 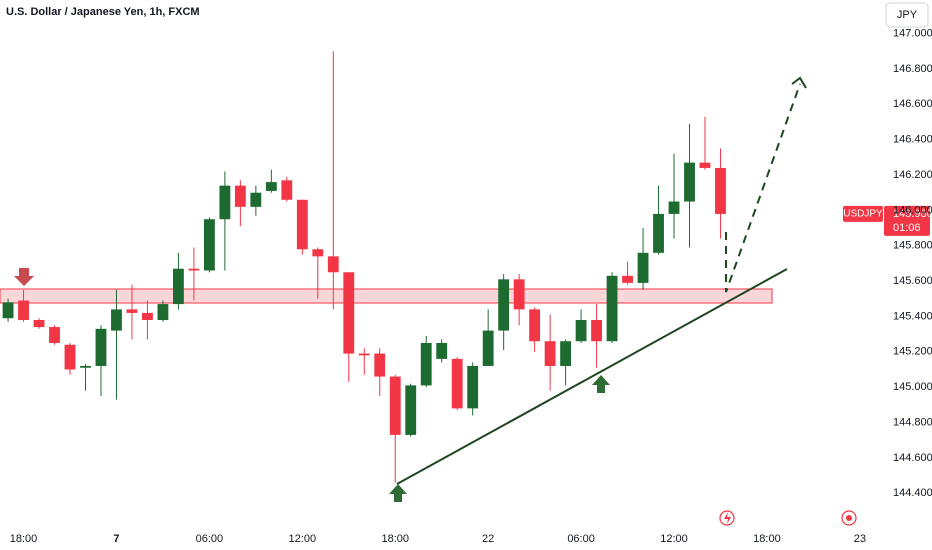 I want to click on price-tag: USDJPY 145.980 01:06, so click(x=887, y=220).